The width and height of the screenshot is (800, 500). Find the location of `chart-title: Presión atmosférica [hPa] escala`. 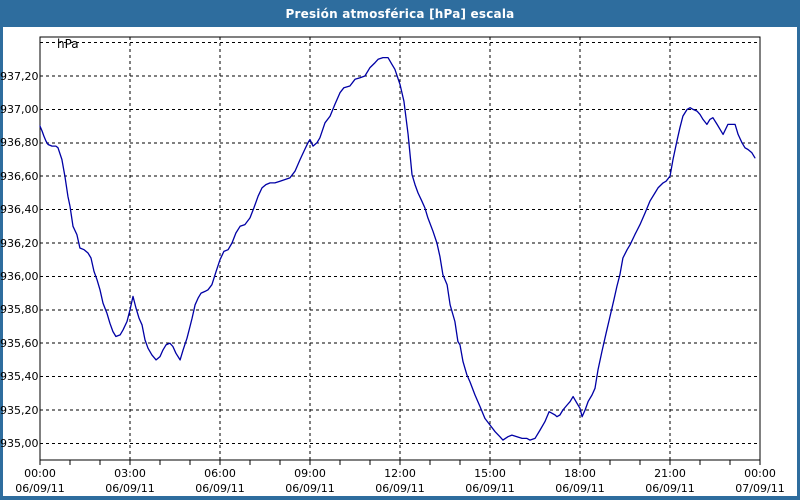

chart-title: Presión atmosférica [hPa] escala is located at coordinates (400, 13).